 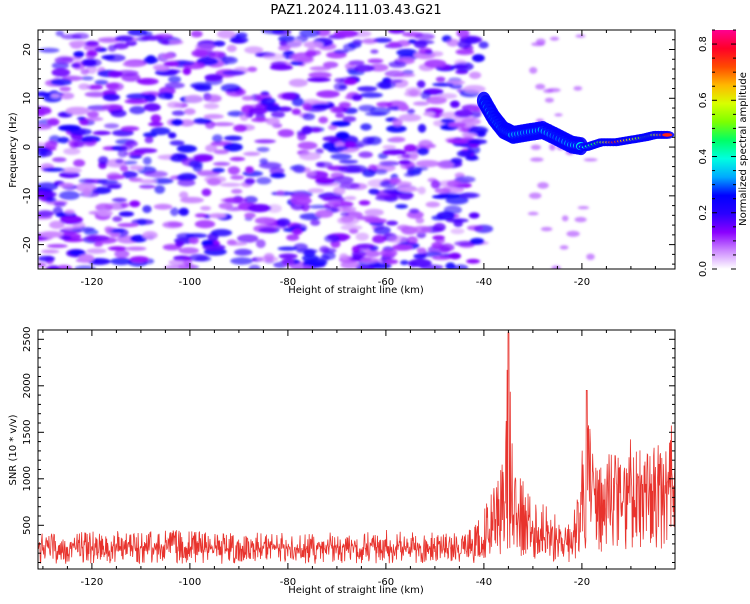 What do you see at coordinates (27, 196) in the screenshot?
I see `y-tick-label: -10` at bounding box center [27, 196].